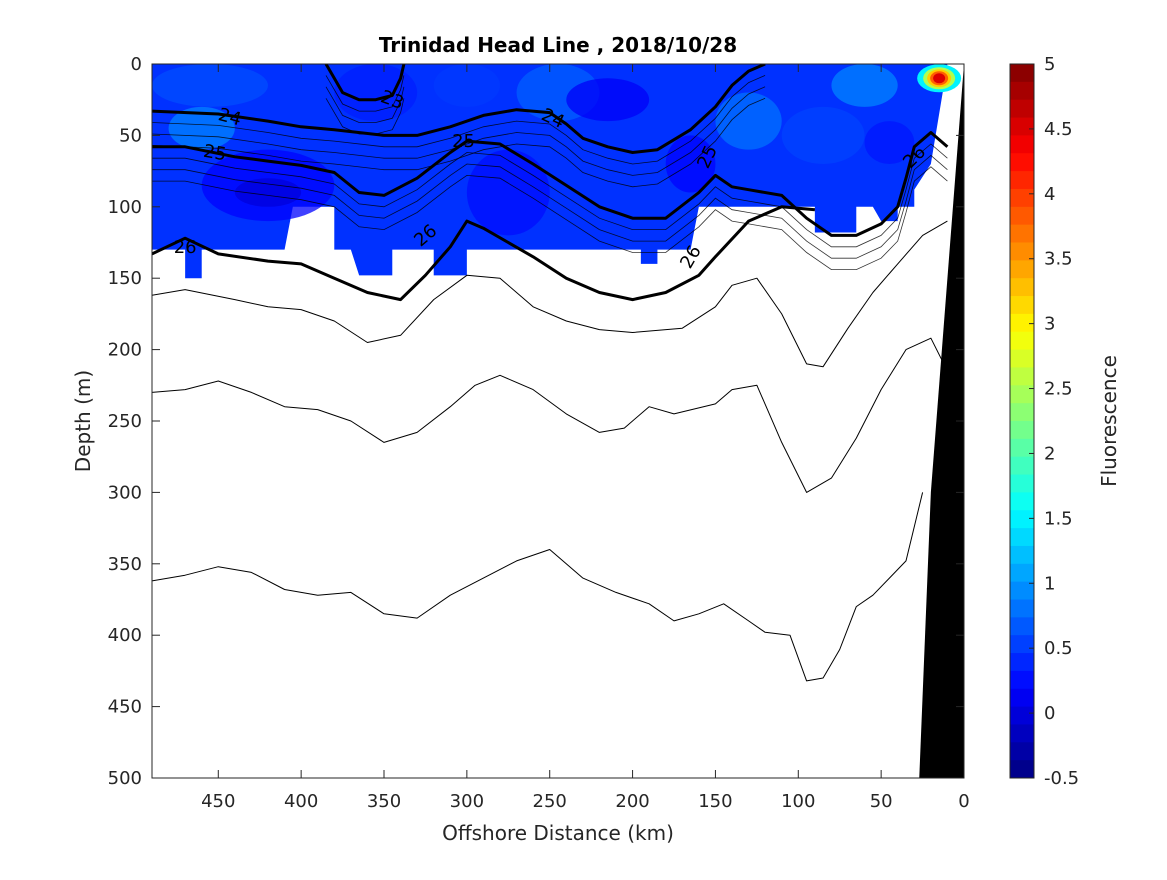  I want to click on x-tick-label: 450, so click(218, 801).